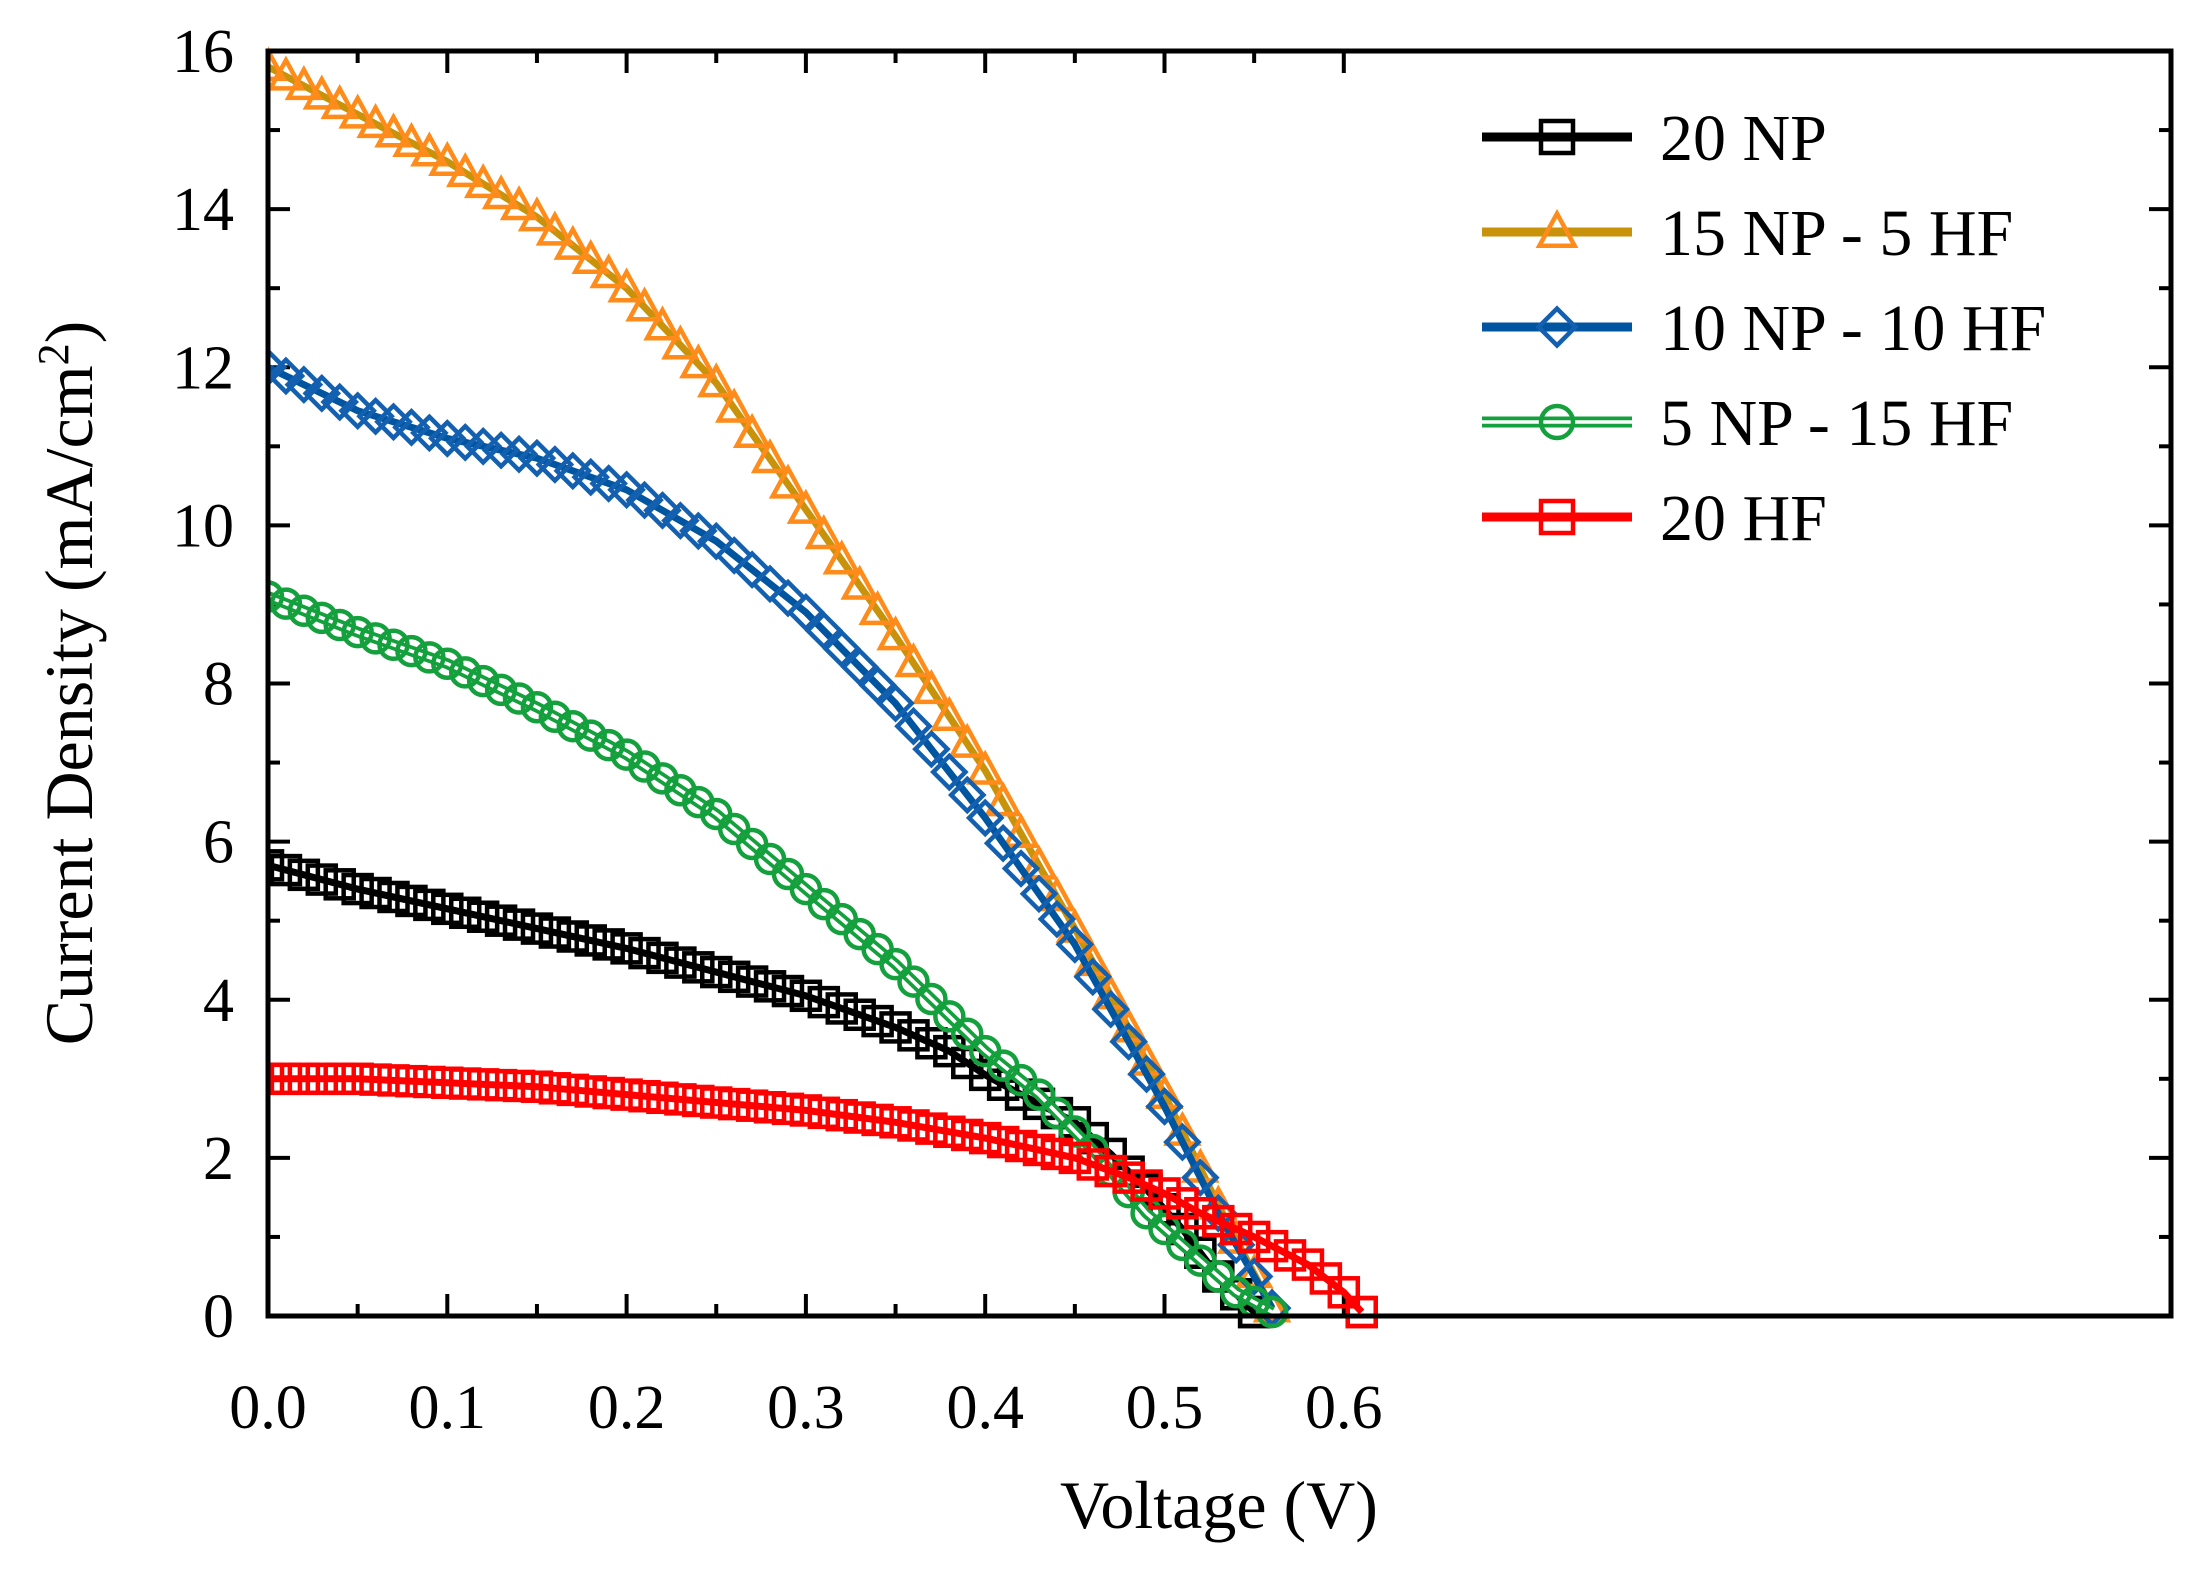 The width and height of the screenshot is (2212, 1569). What do you see at coordinates (1654, 138) in the screenshot?
I see `legend-item-0: 20 NP` at bounding box center [1654, 138].